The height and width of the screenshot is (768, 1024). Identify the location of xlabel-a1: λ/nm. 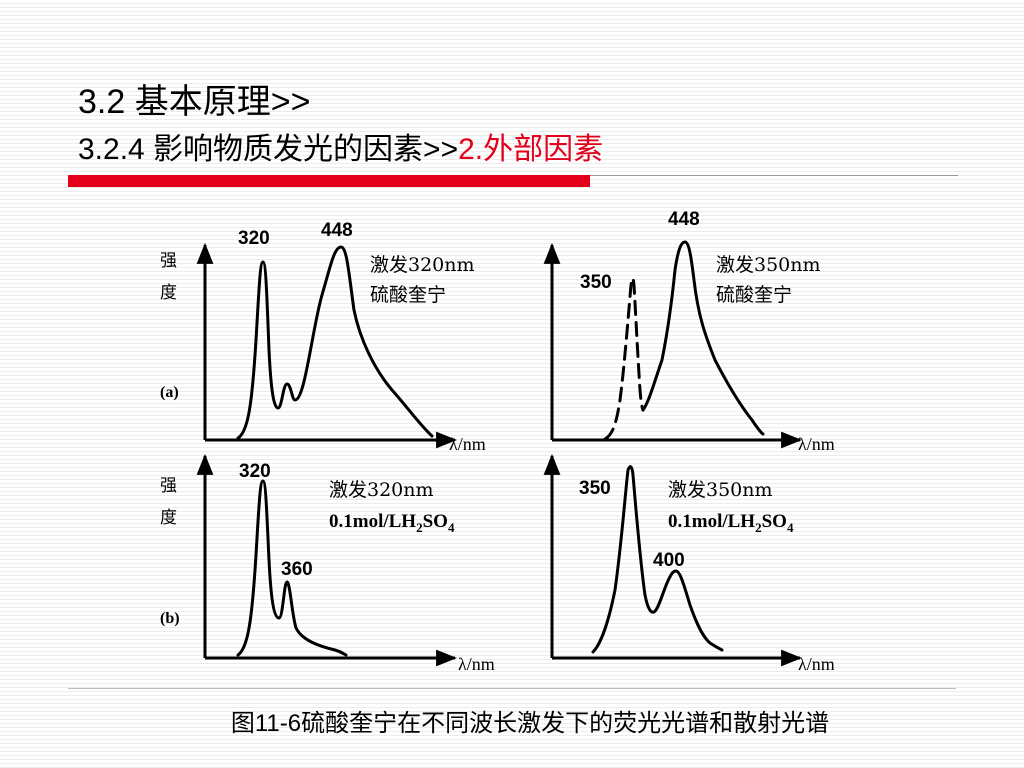
(467, 444).